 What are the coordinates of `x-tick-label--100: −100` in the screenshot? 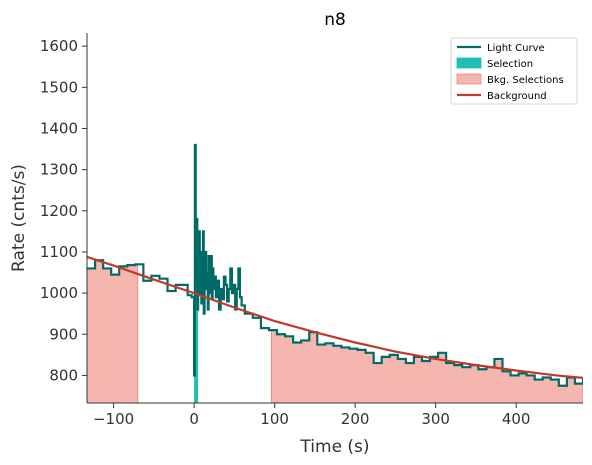 It's located at (113, 419).